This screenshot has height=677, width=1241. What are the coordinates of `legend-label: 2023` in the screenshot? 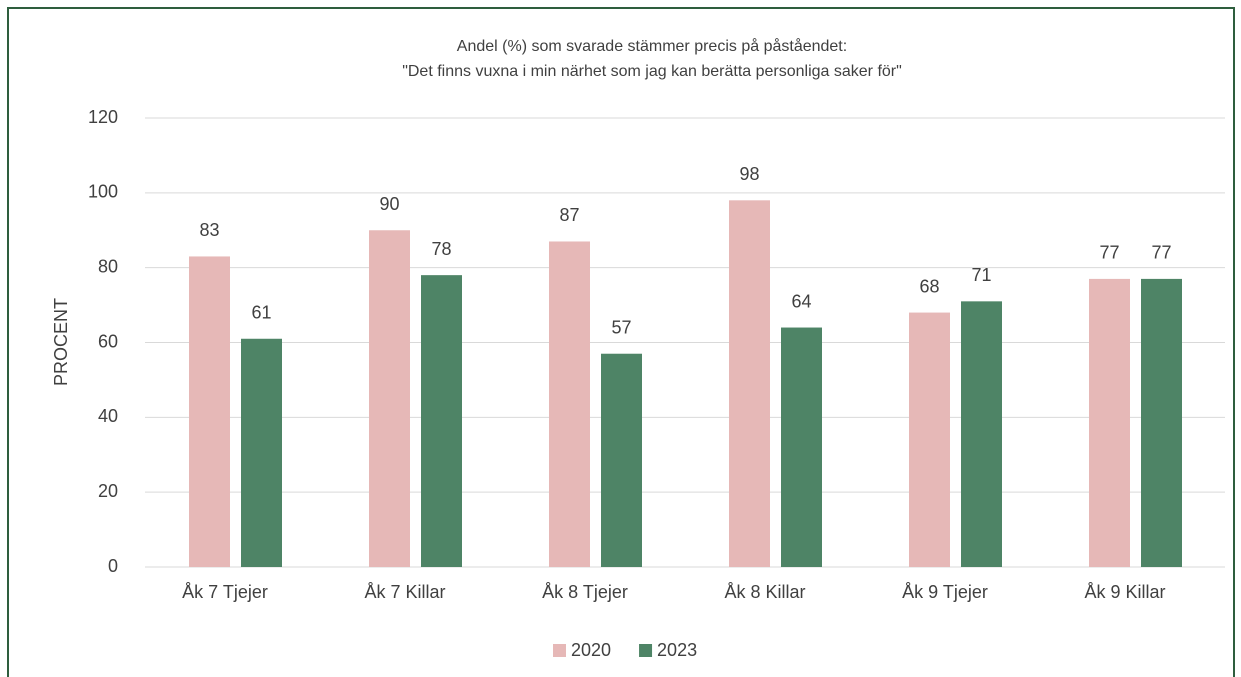 It's located at (677, 650).